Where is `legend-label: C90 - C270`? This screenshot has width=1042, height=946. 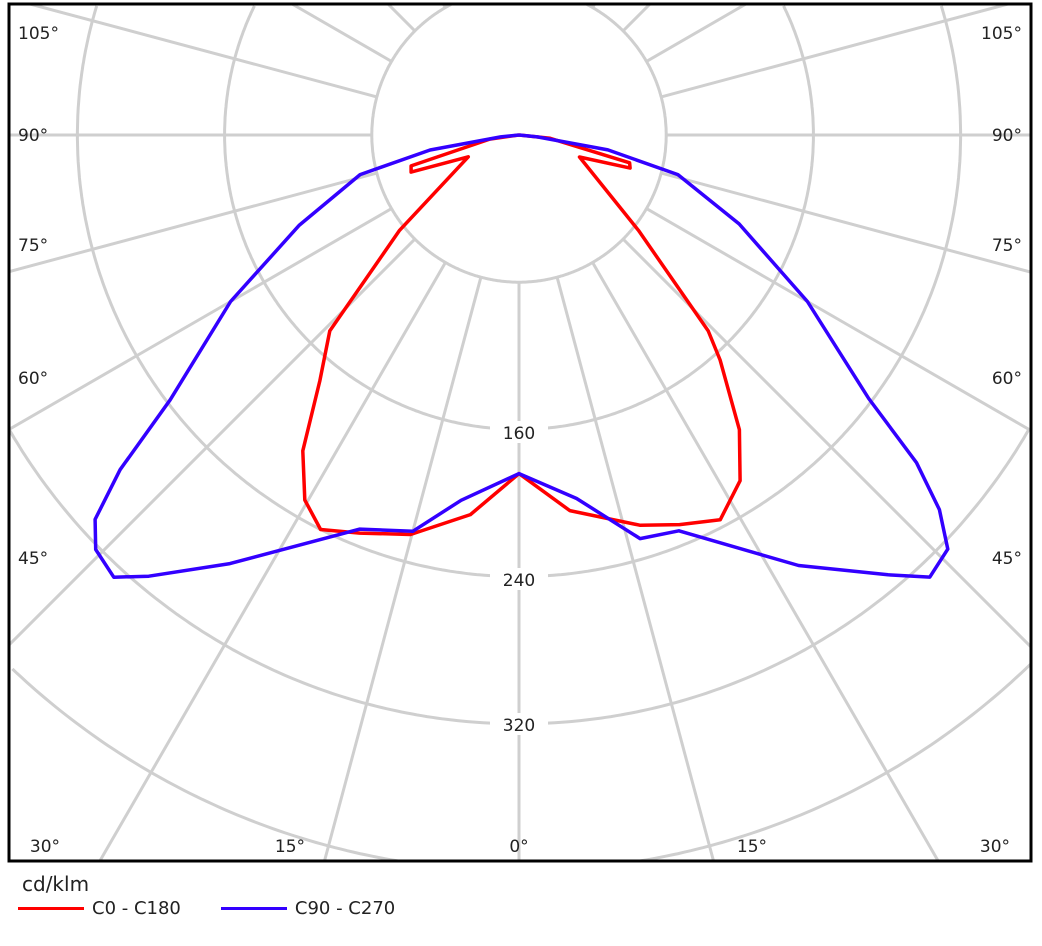
legend-label: C90 - C270 is located at coordinates (345, 908).